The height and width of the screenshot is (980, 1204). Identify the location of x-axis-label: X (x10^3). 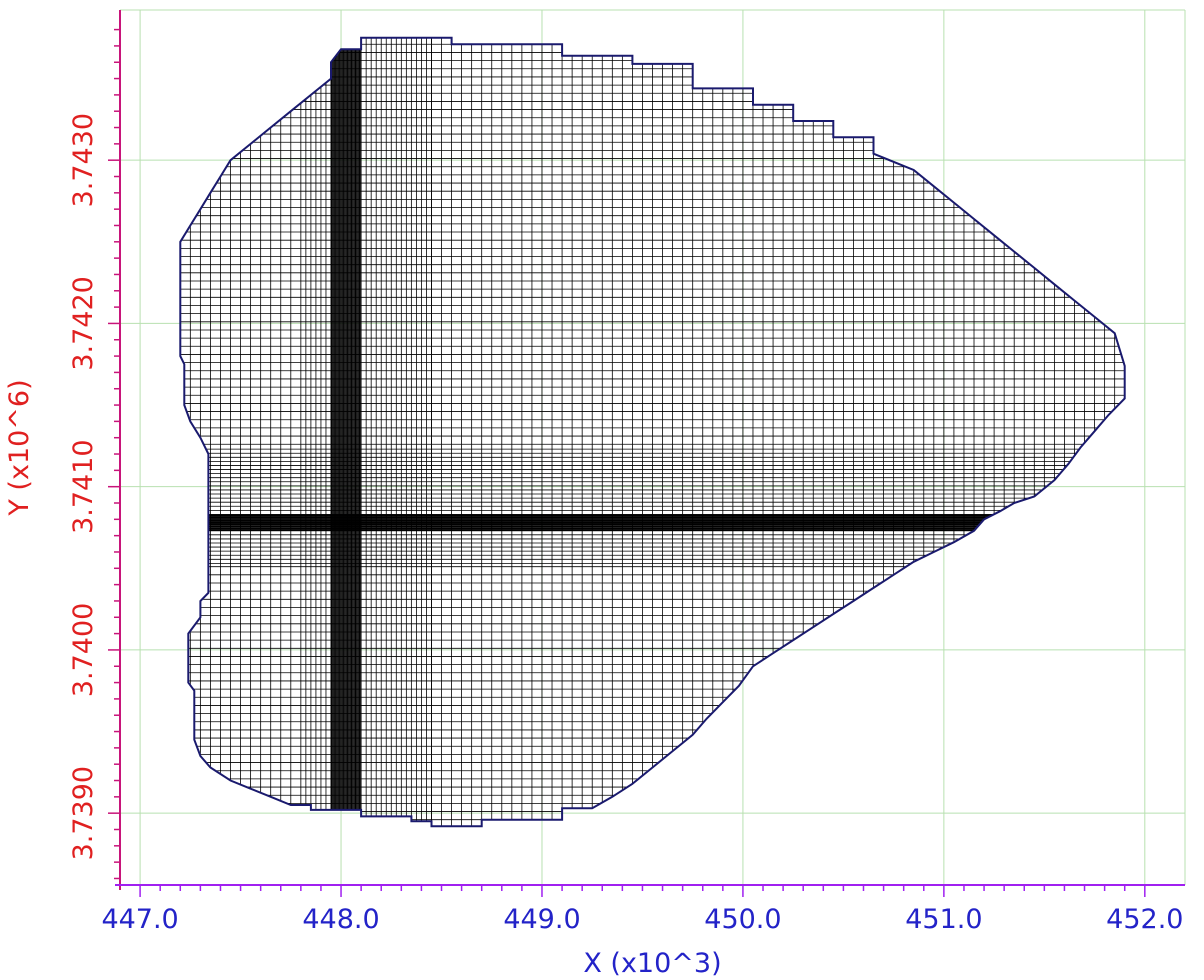
(652, 963).